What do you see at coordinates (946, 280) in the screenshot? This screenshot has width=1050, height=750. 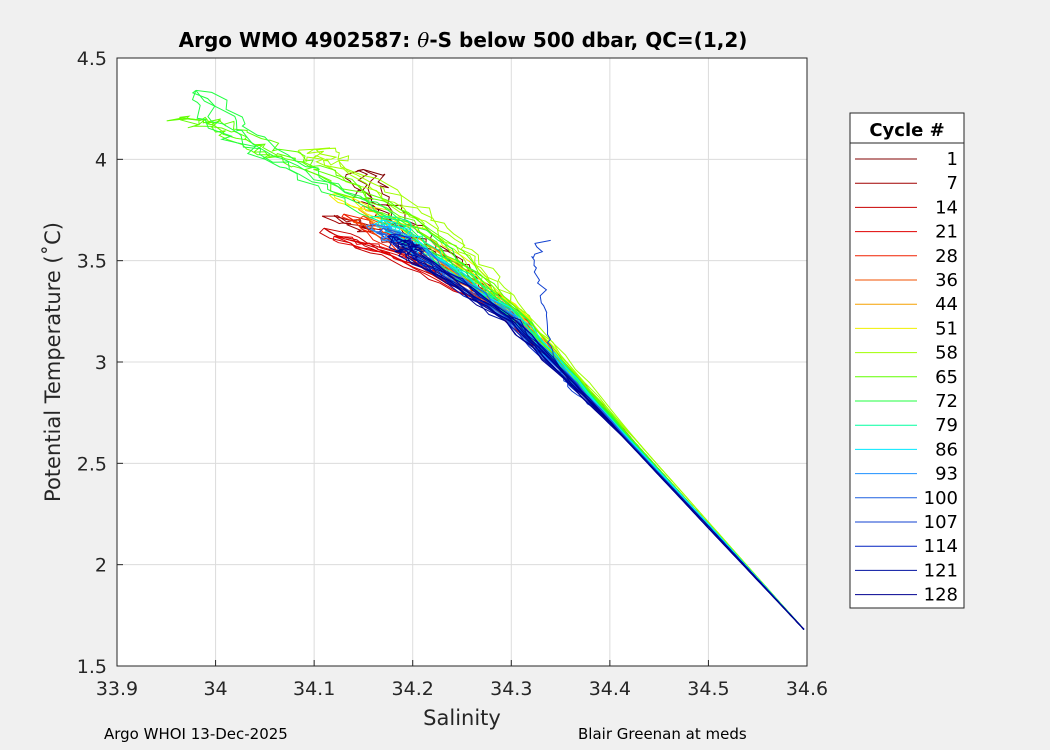 I see `legend-label: 36` at bounding box center [946, 280].